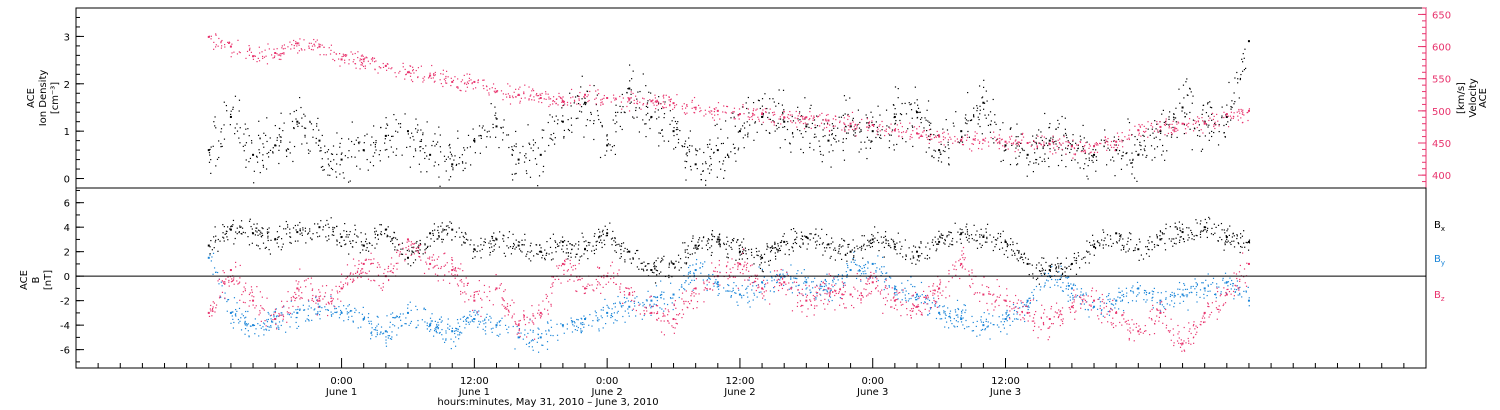 This screenshot has height=410, width=1500. I want to click on by-point, so click(407, 312).